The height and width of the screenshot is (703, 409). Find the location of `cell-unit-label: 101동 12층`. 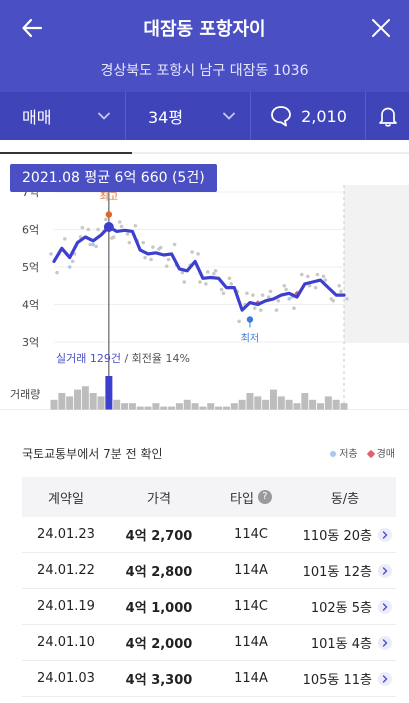

cell-unit-label: 101동 12층 is located at coordinates (337, 572).